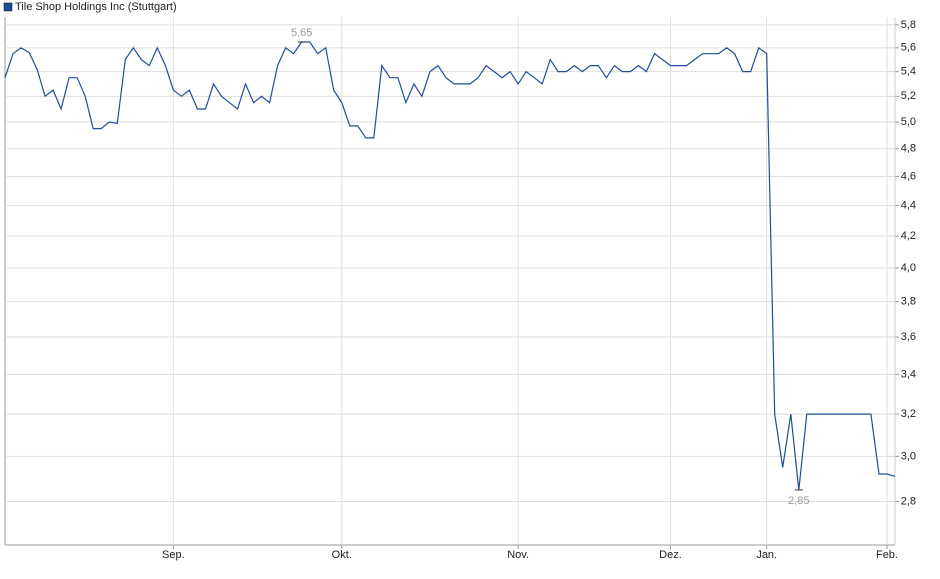  I want to click on x-tick-label: Jan., so click(766, 555).